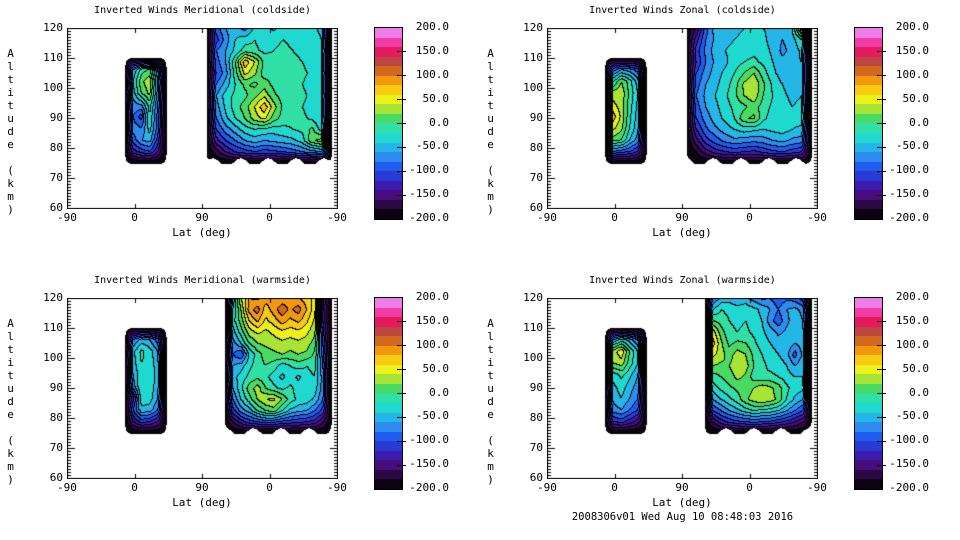  I want to click on x-tick-label: 90, so click(202, 487).